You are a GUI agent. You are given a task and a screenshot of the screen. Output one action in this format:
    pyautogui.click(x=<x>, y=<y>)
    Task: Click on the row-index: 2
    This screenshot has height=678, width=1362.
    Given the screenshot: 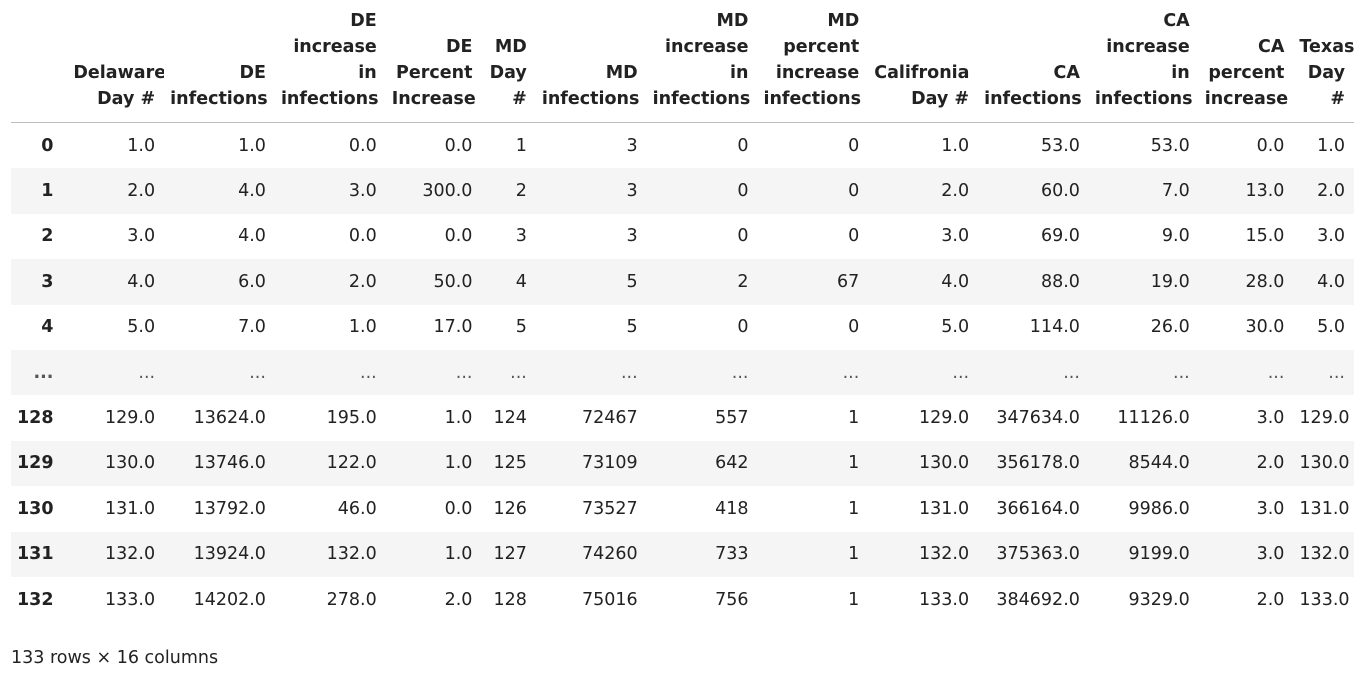 What is the action you would take?
    pyautogui.click(x=47, y=236)
    